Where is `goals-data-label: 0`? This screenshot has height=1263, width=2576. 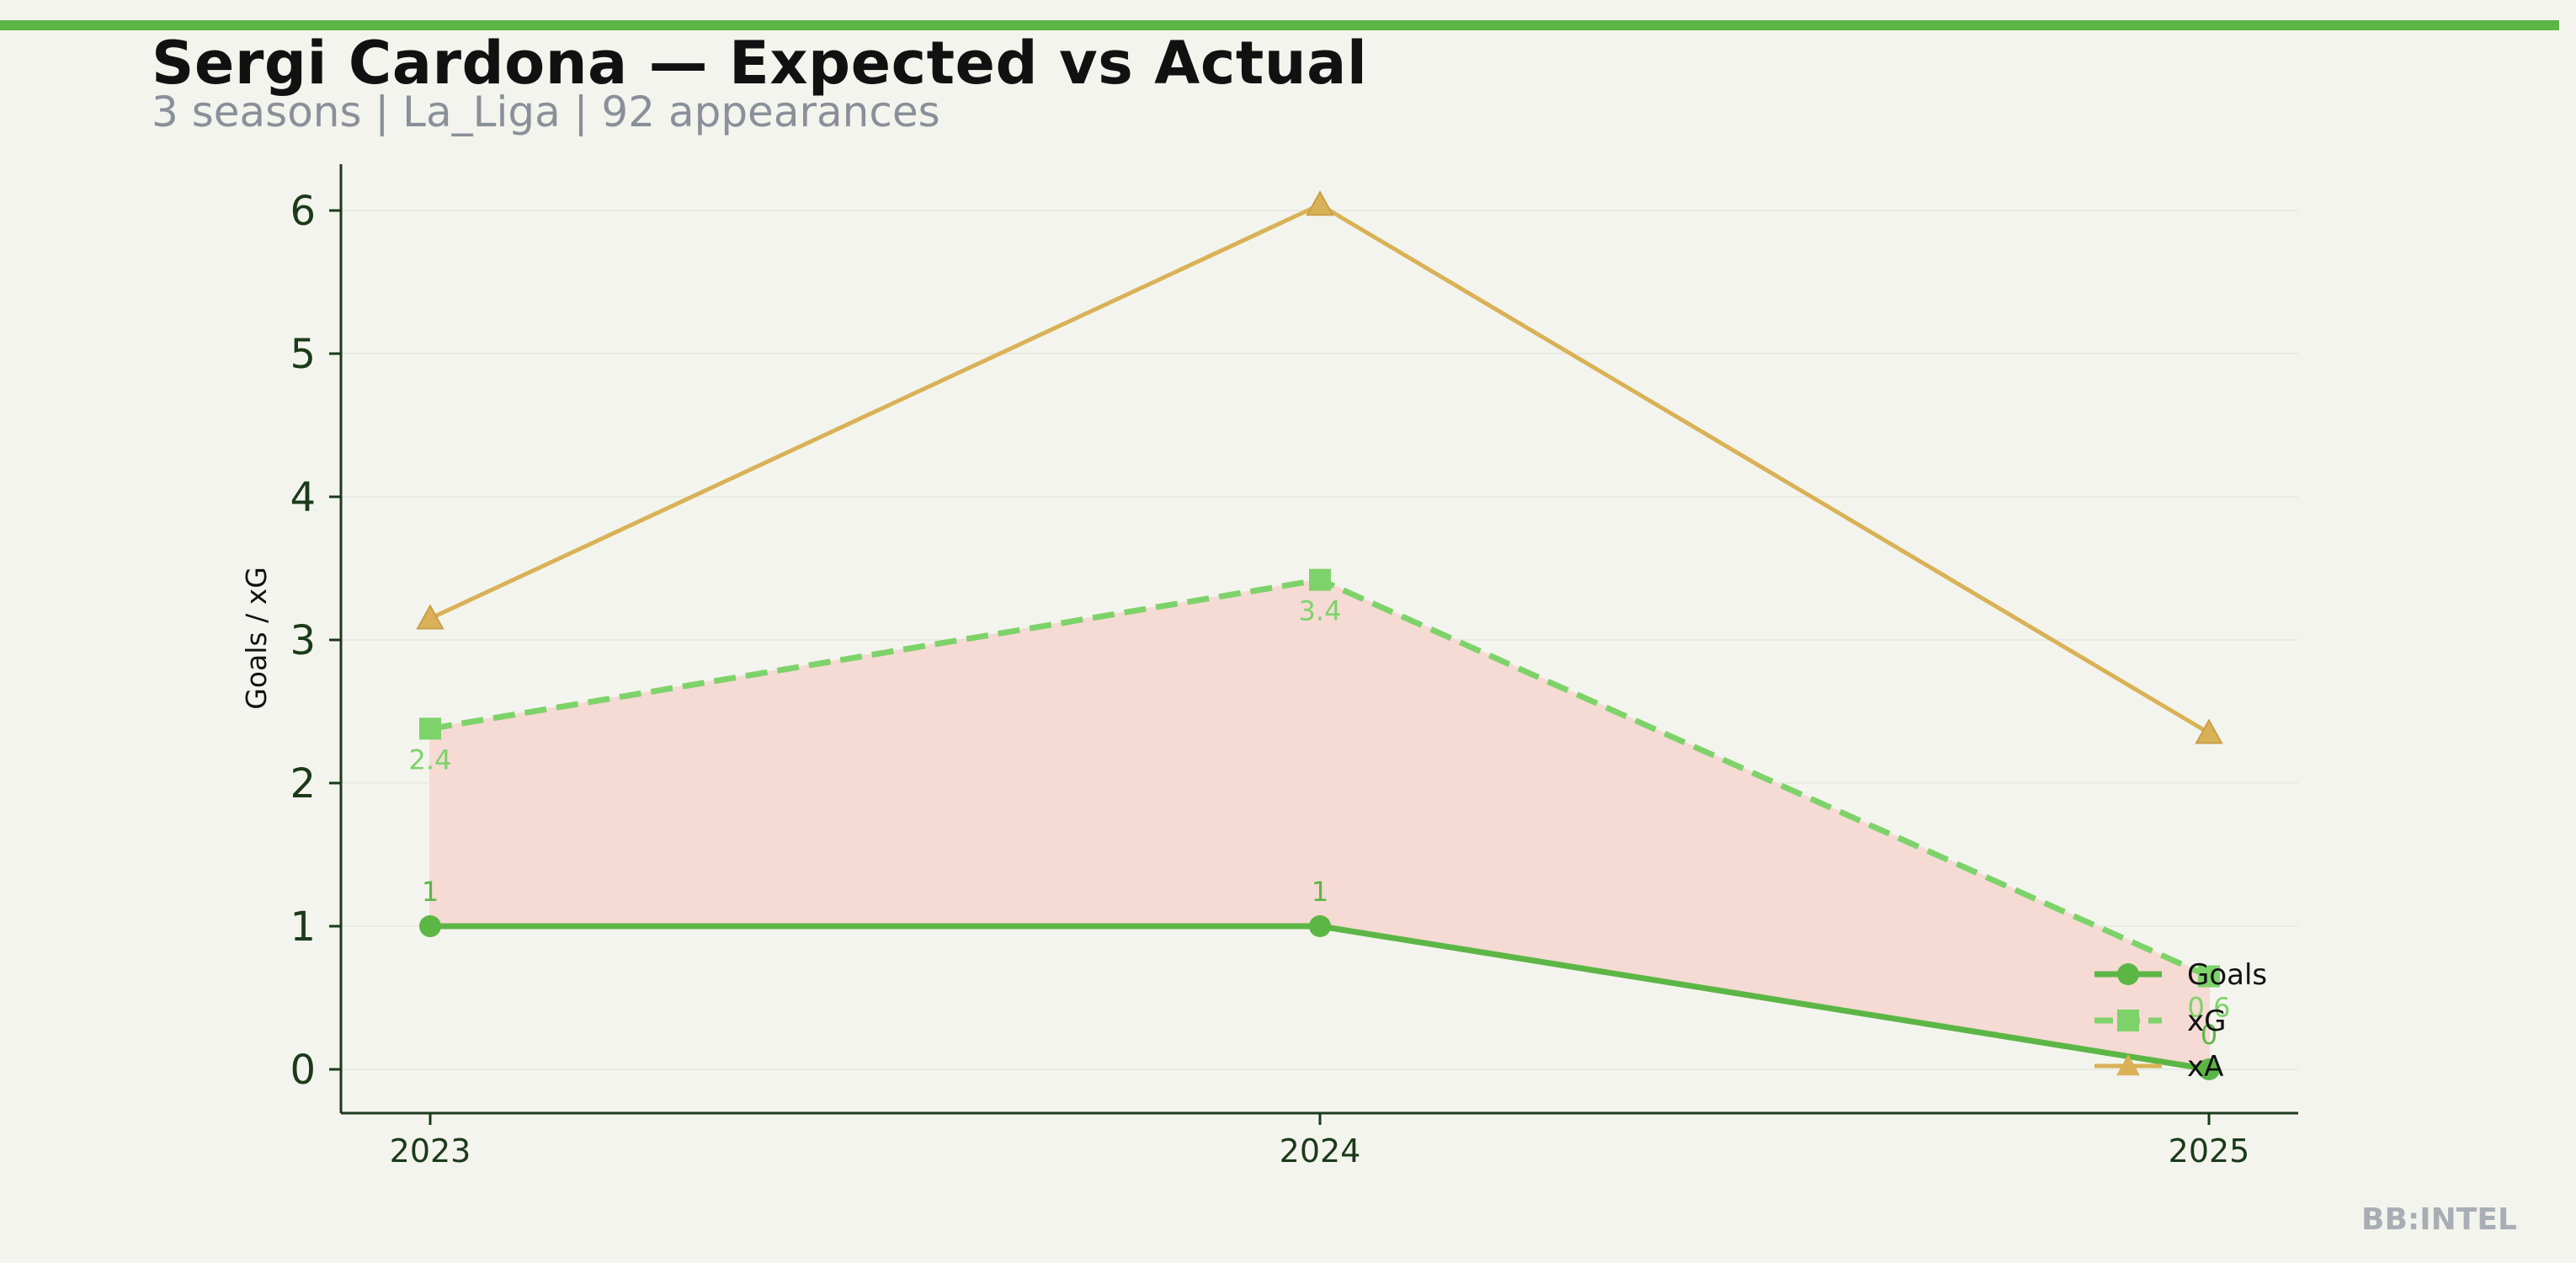 goals-data-label: 0 is located at coordinates (2209, 1035).